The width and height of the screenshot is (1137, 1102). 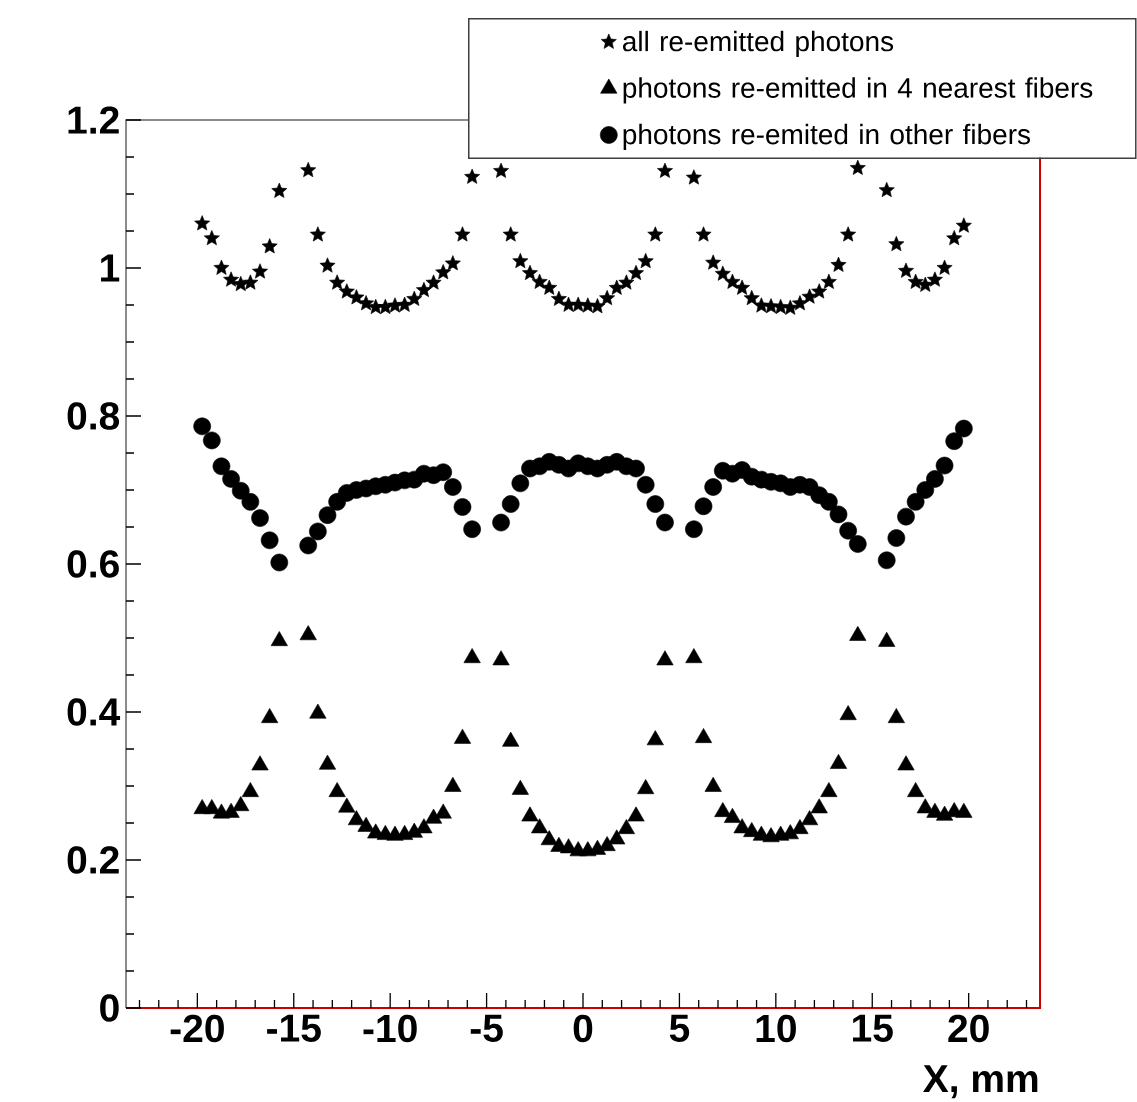 I want to click on x-axis-title: X, mm, so click(x=980, y=1082).